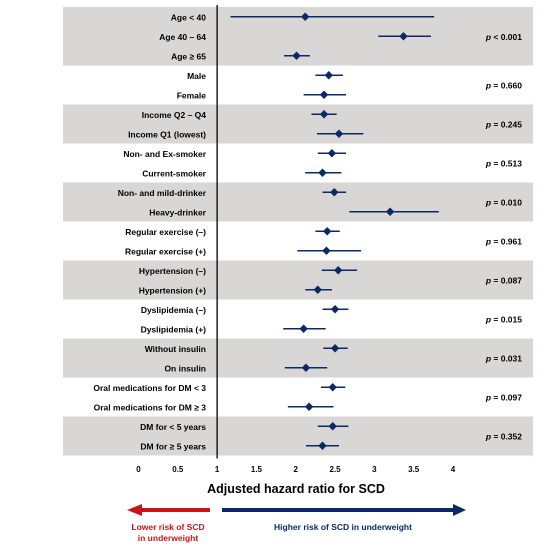 This screenshot has width=546, height=555. What do you see at coordinates (188, 17) in the screenshot?
I see `row-label: Age < 40` at bounding box center [188, 17].